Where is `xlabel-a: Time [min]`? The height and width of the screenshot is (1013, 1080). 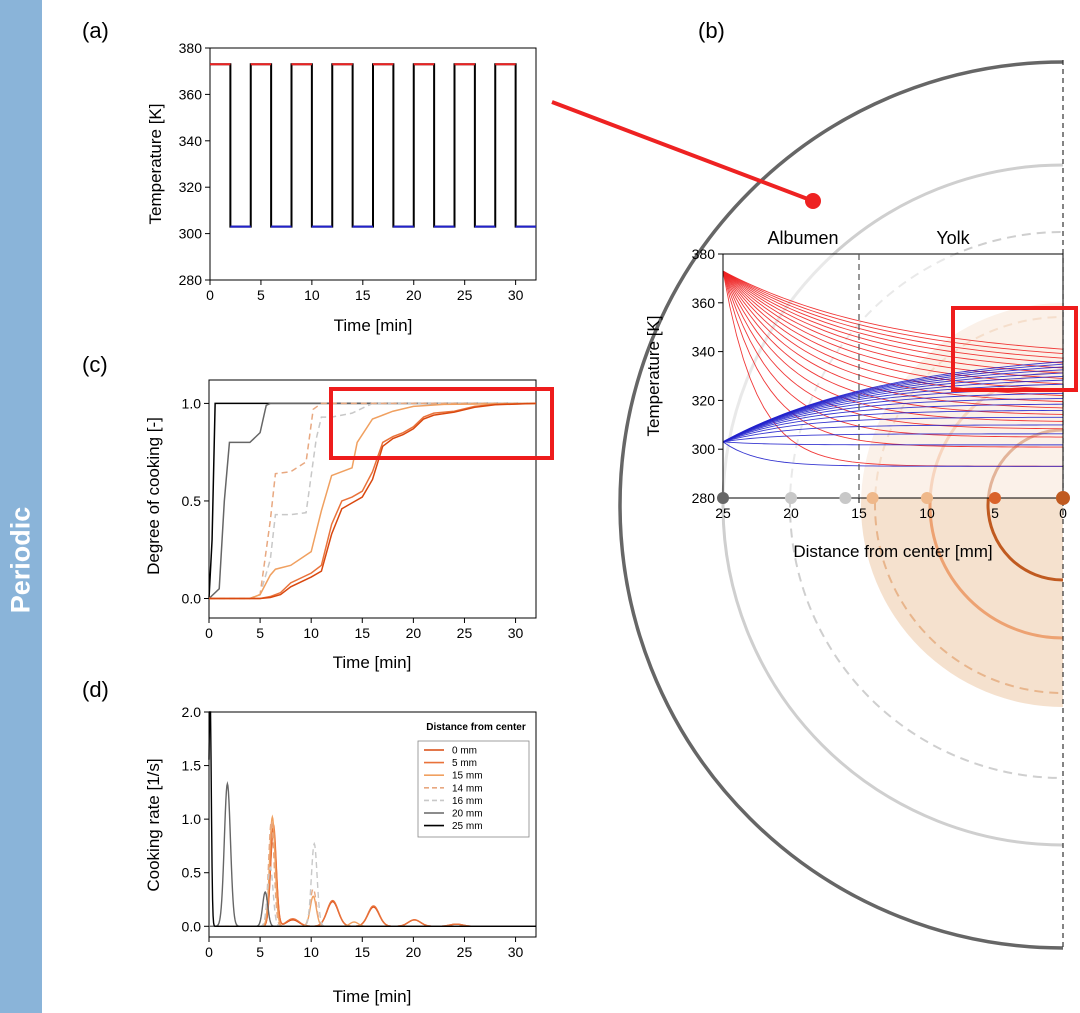
xlabel-a: Time [min] is located at coordinates (373, 325).